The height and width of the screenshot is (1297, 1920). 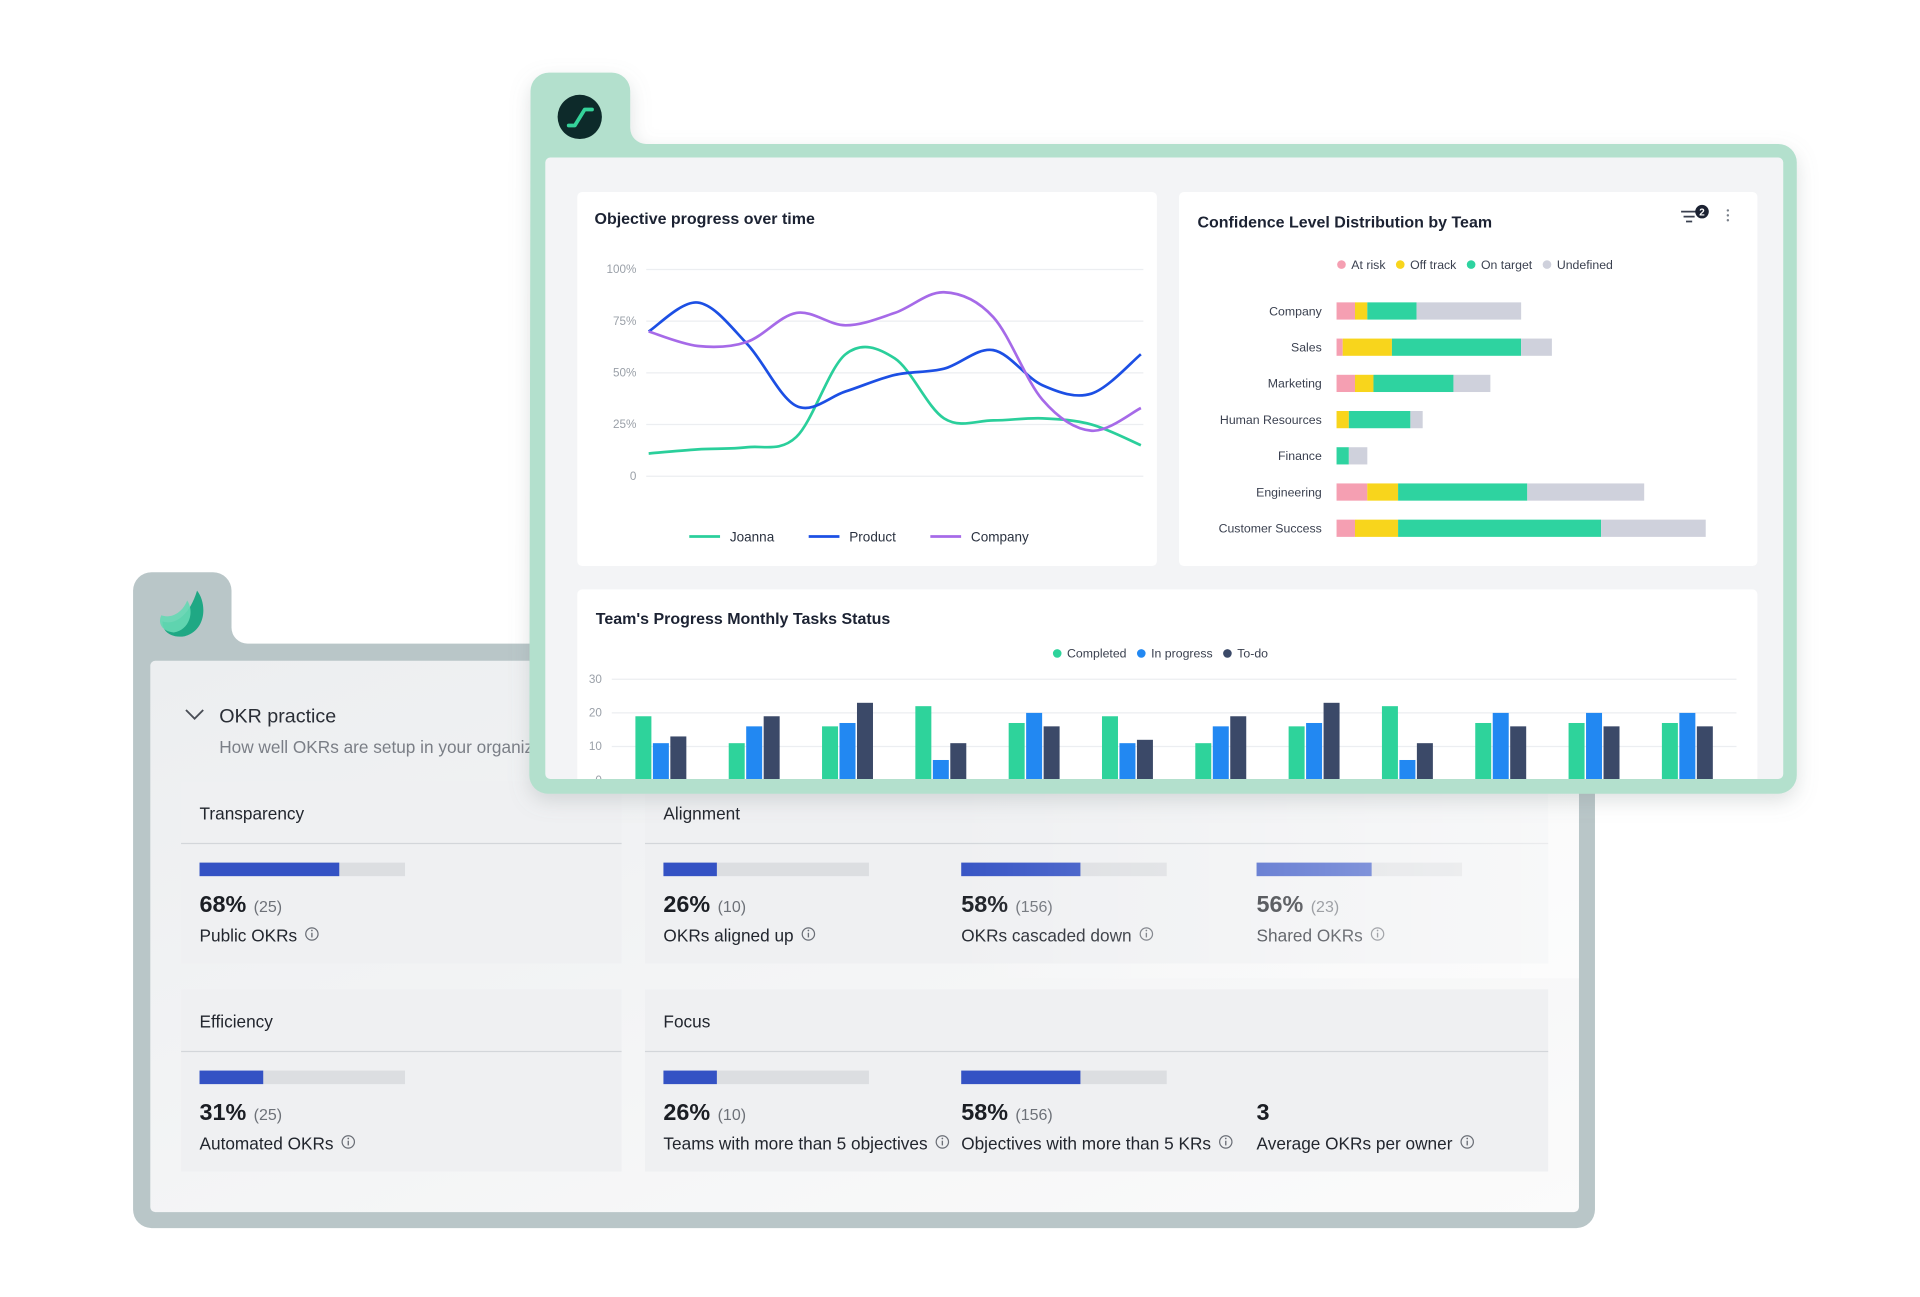 I want to click on y-tick-label: 50%, so click(x=624, y=373).